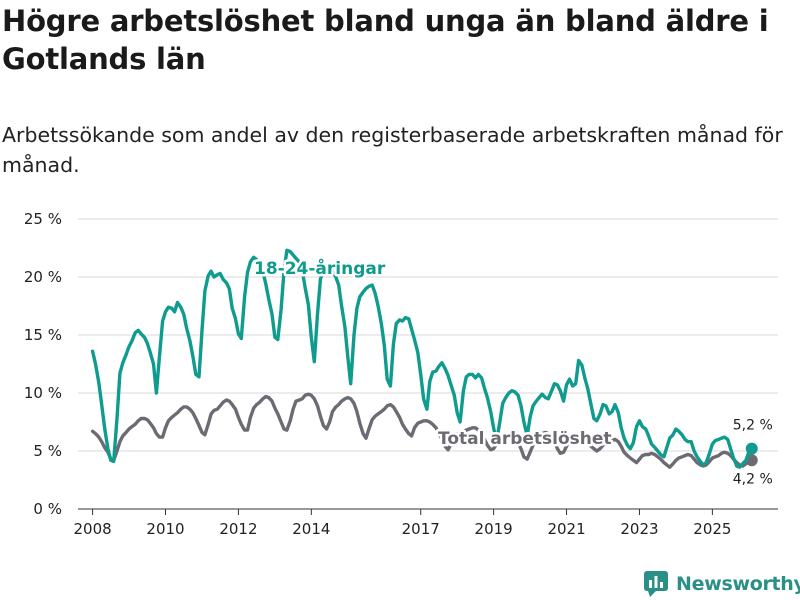 This screenshot has width=800, height=600. I want to click on brand-name: Newsworthy, so click(738, 584).